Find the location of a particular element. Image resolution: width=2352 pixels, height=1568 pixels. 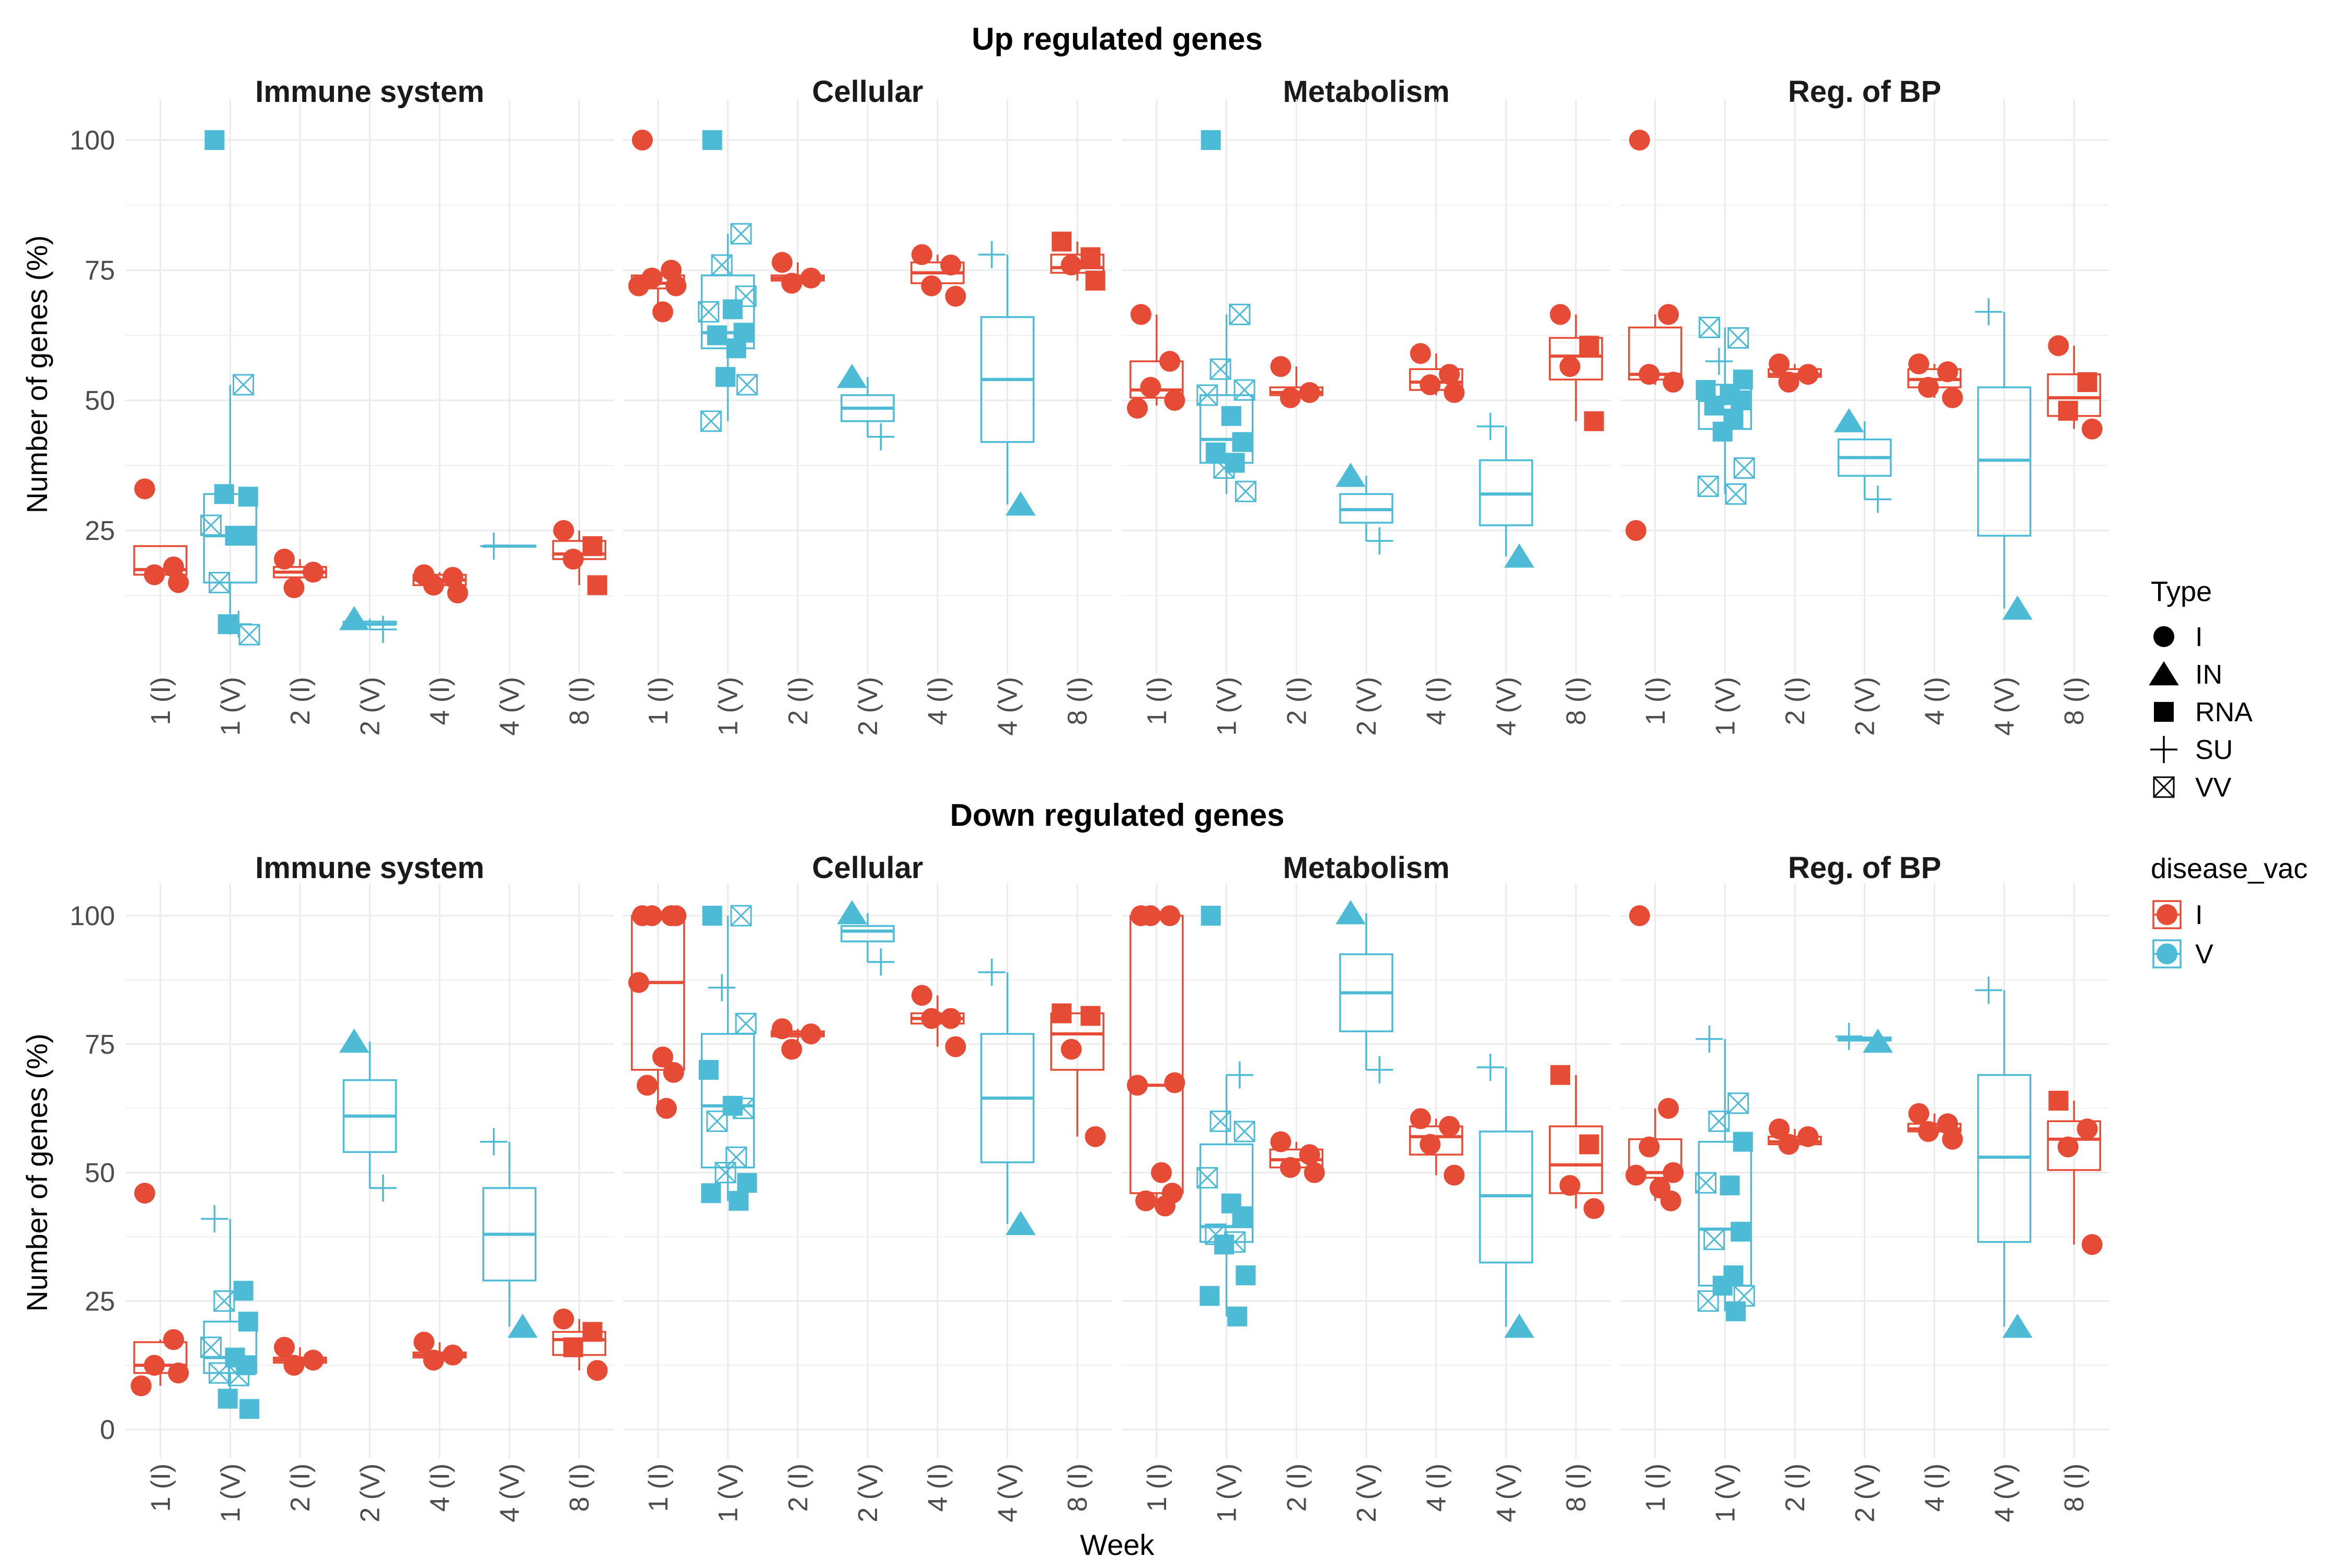

legend-title: disease_vac is located at coordinates (2229, 868).